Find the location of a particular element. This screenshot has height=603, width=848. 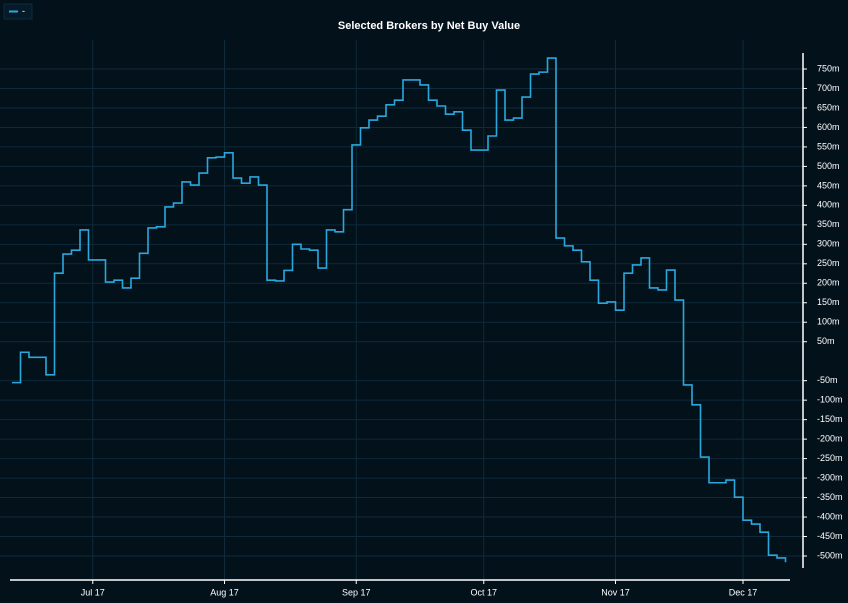

y-tick-label: -300m is located at coordinates (830, 477).